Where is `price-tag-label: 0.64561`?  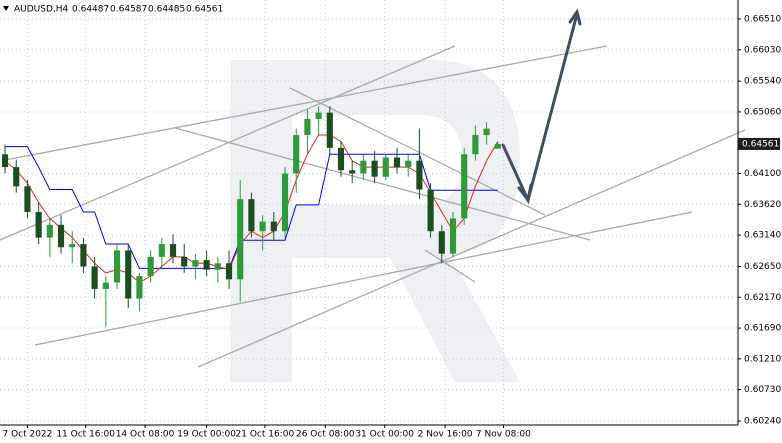 price-tag-label: 0.64561 is located at coordinates (760, 144).